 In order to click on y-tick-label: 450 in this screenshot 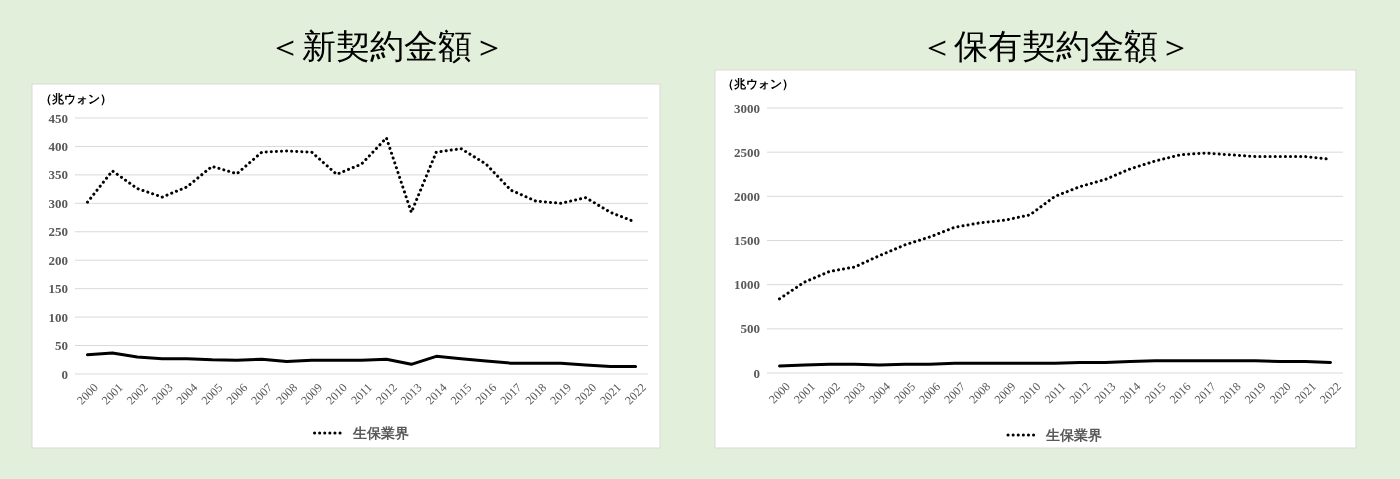, I will do `click(58, 118)`.